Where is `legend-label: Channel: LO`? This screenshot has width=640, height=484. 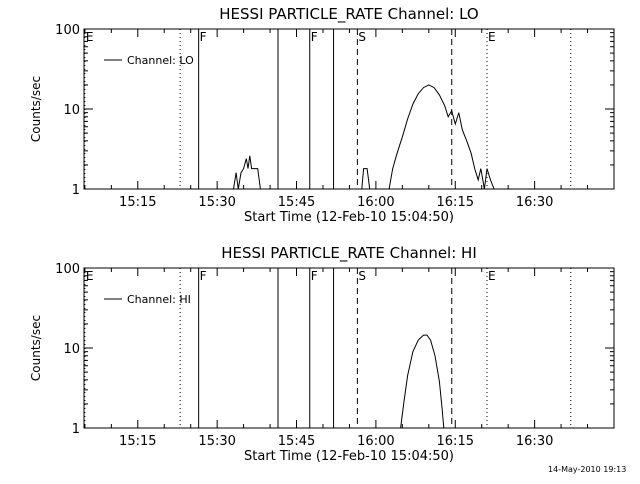 legend-label: Channel: LO is located at coordinates (160, 60).